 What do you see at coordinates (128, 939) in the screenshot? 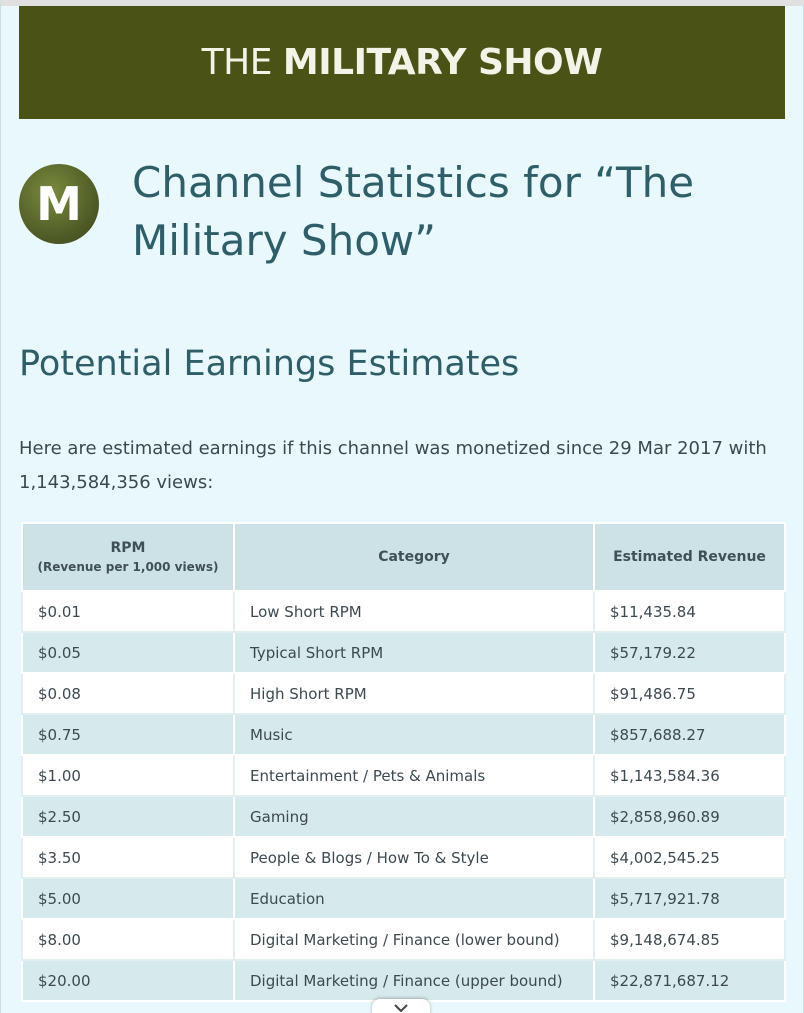
I see `cell-rpm: $8.00` at bounding box center [128, 939].